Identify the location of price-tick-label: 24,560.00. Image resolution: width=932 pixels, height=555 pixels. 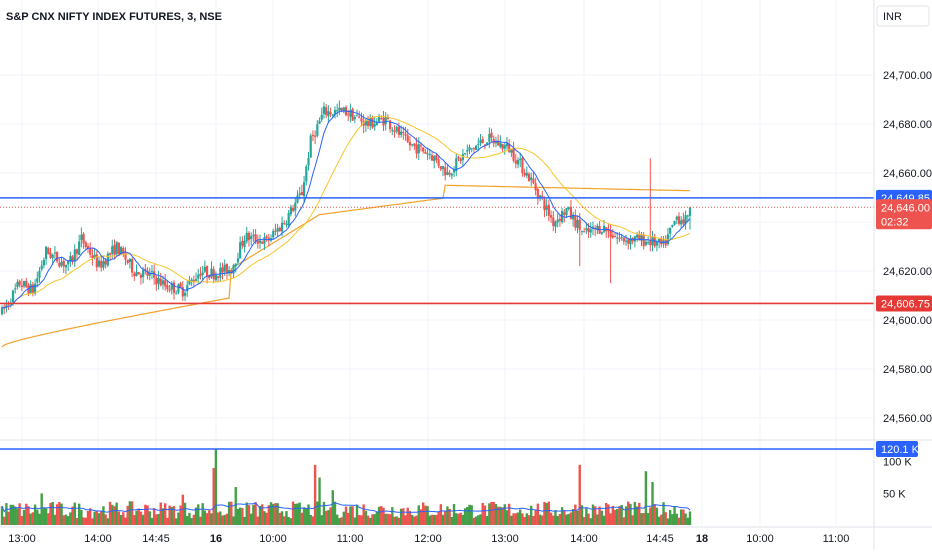
(907, 419).